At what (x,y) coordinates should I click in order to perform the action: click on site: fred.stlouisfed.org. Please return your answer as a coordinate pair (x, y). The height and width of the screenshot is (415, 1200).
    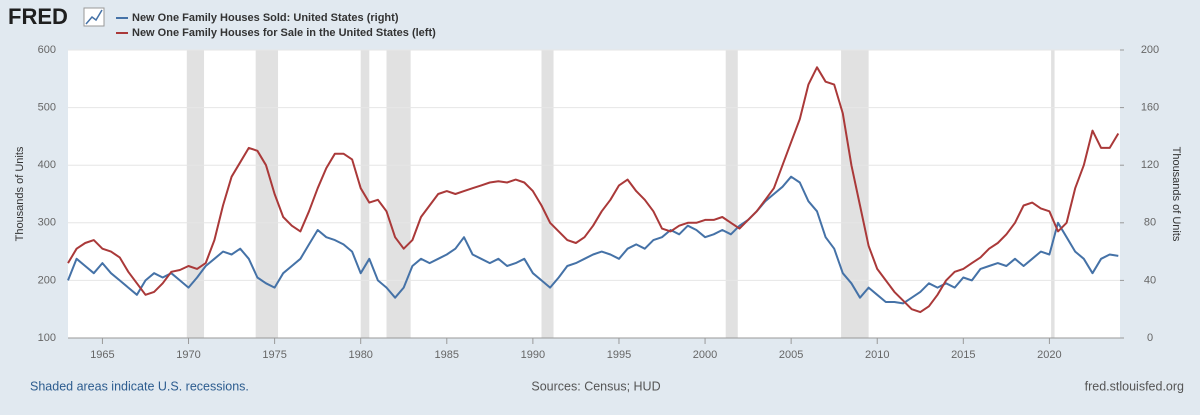
    Looking at the image, I should click on (1134, 386).